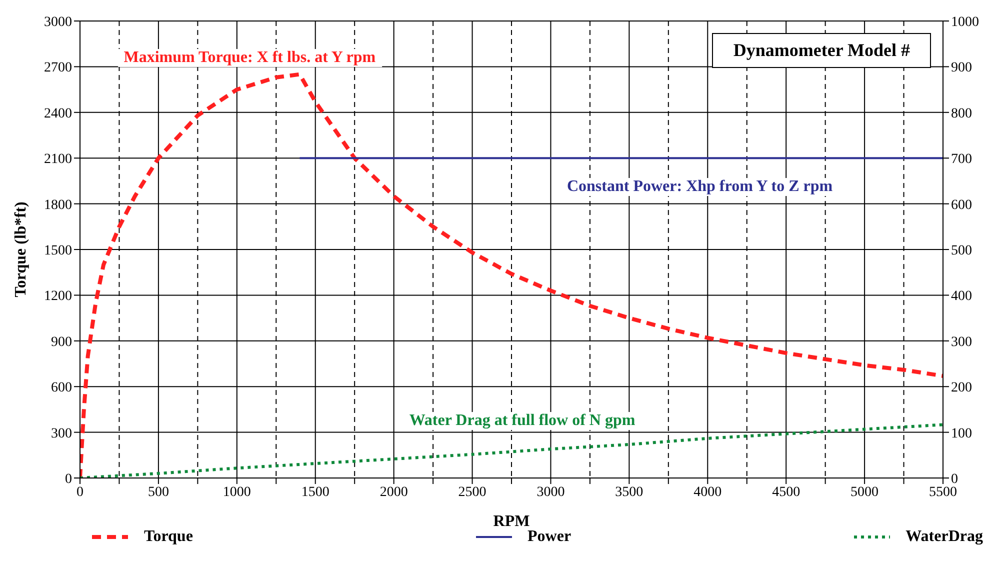 The image size is (989, 572). I want to click on x-tick-label: 5500, so click(943, 492).